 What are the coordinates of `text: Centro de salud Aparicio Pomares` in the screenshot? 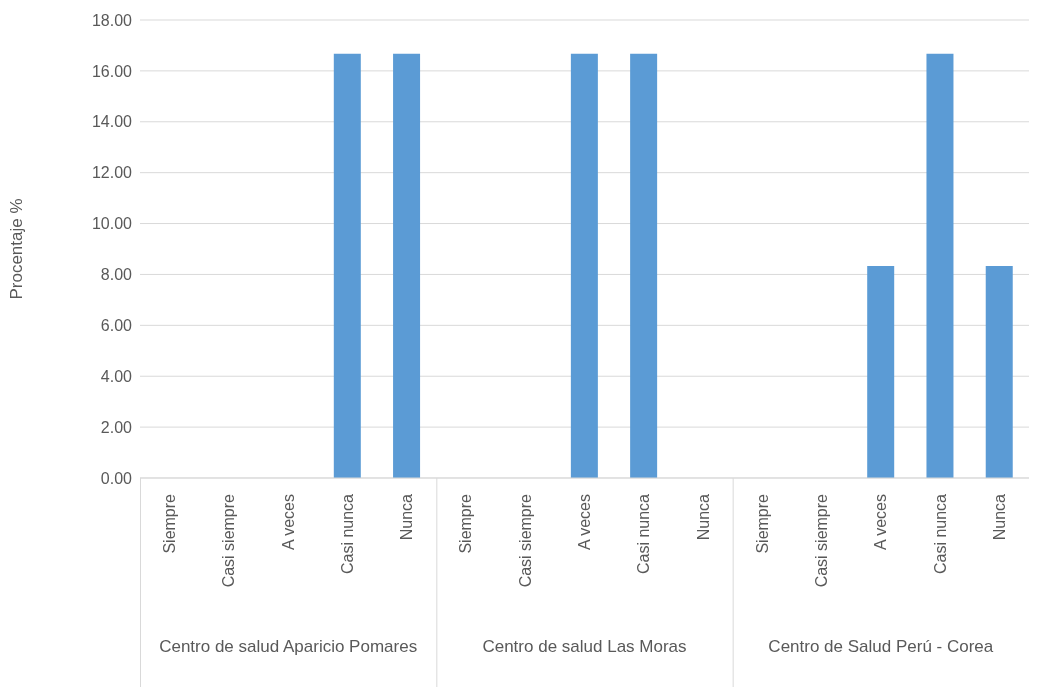 It's located at (288, 647).